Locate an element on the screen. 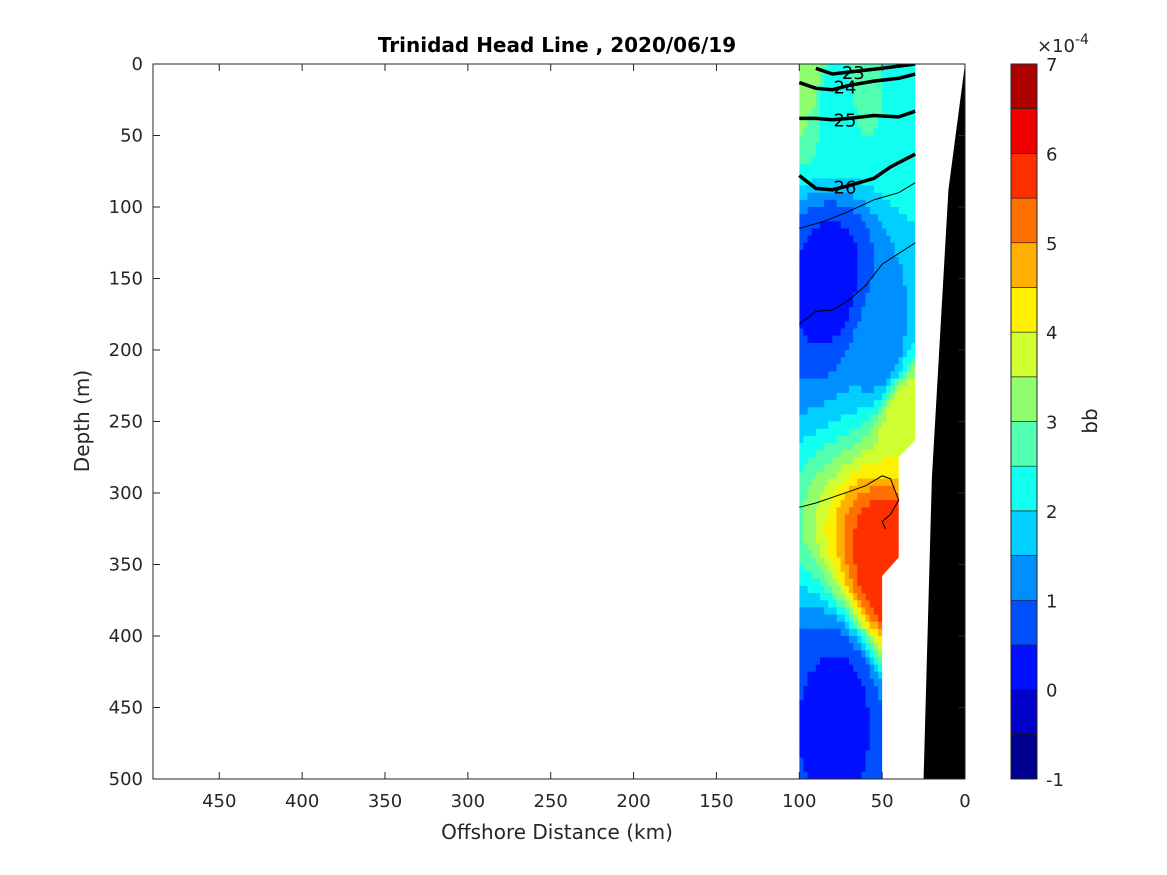  colorbar-label: bb is located at coordinates (1090, 420).